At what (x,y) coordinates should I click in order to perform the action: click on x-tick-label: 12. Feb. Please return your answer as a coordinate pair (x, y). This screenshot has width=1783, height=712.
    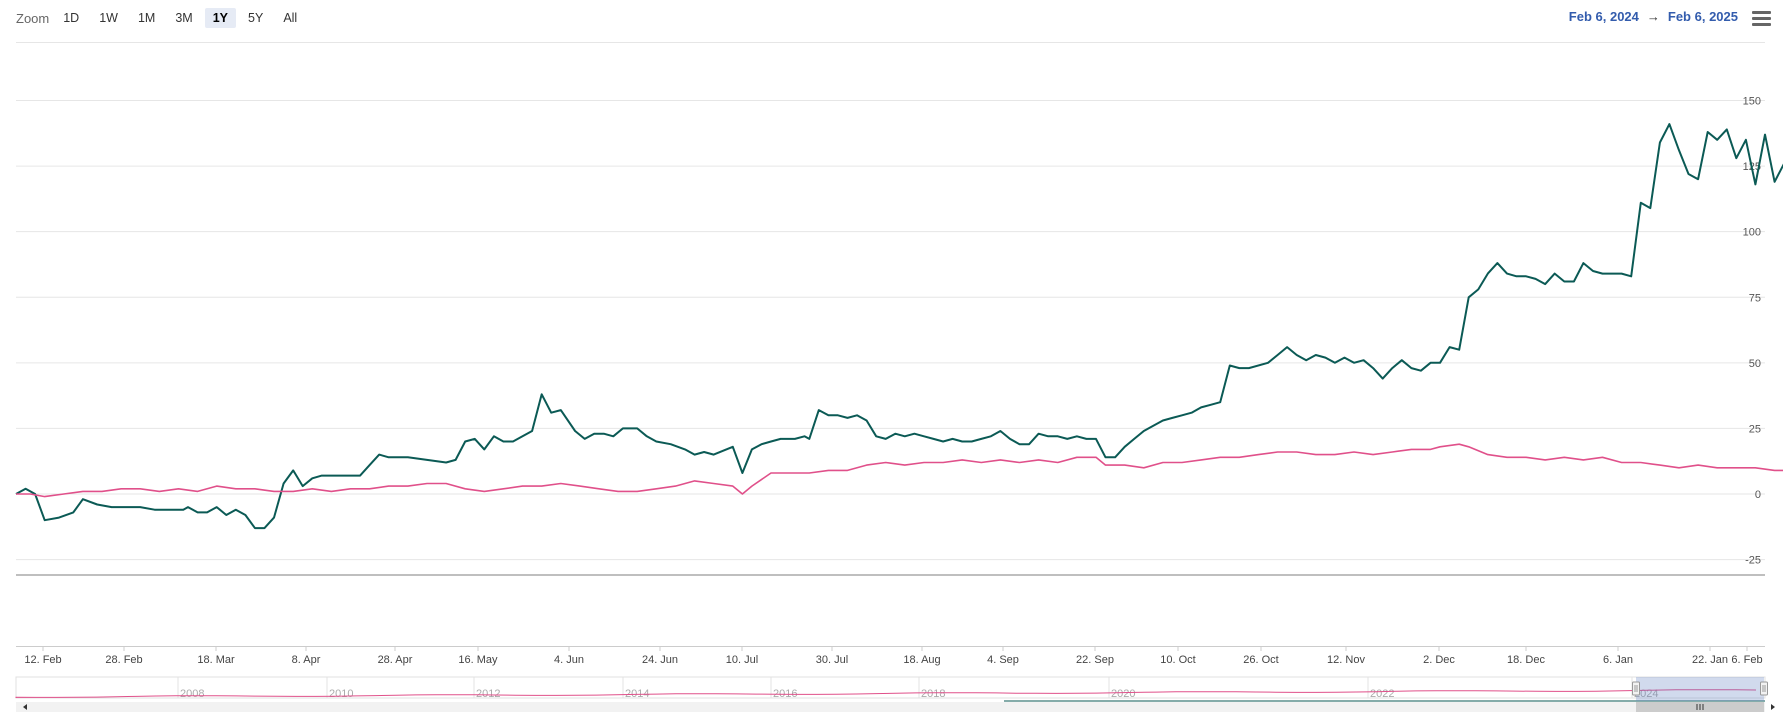
    Looking at the image, I should click on (42, 660).